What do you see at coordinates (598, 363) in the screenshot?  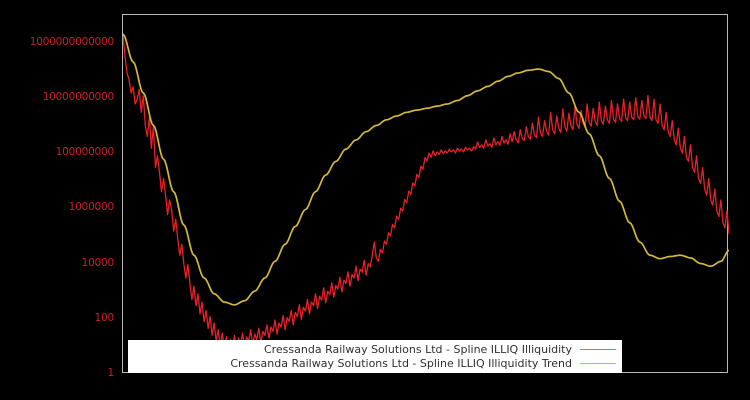 I see `legend-swatch-trend` at bounding box center [598, 363].